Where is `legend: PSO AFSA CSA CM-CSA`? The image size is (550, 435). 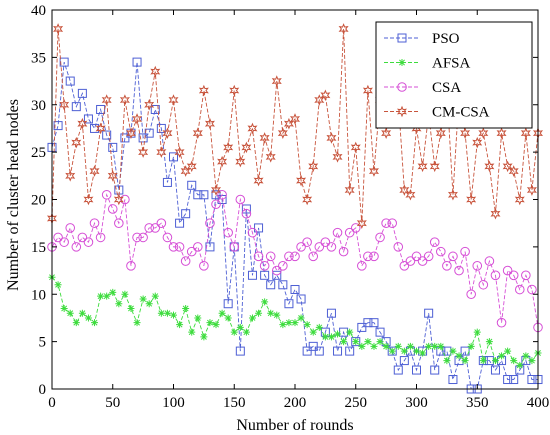 legend: PSO AFSA CSA CM-CSA is located at coordinates (454, 75).